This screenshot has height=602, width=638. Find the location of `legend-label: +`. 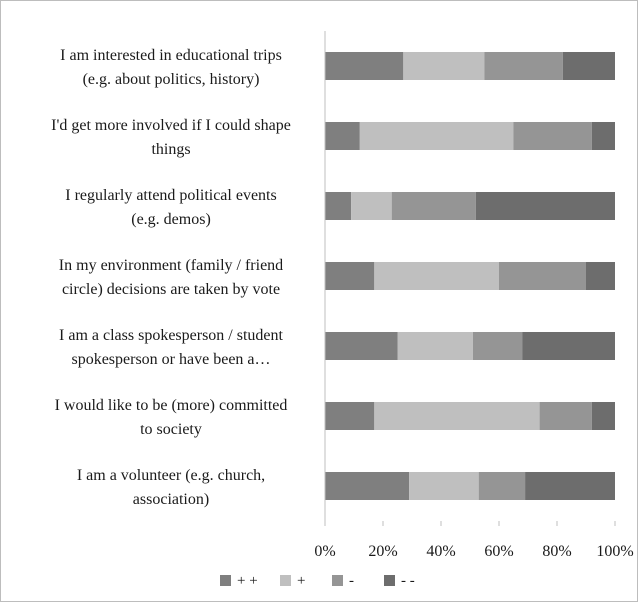

legend-label: + is located at coordinates (301, 581).